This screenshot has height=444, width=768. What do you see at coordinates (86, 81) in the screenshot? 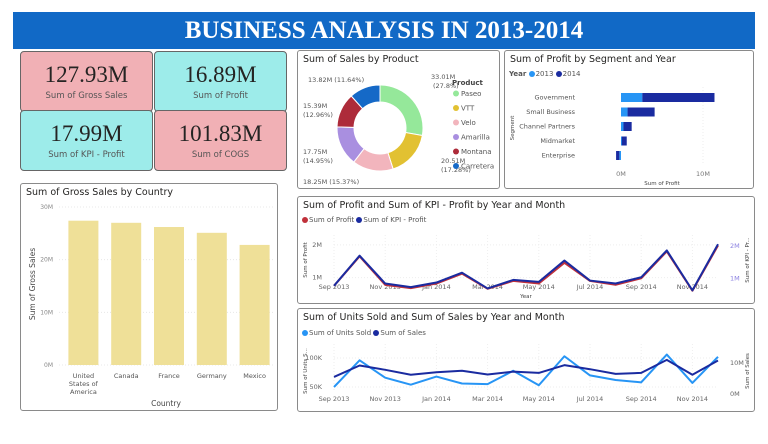
I see `kpi-card-gross-sales: 127.93M Sum of Gross Sales` at bounding box center [86, 81].